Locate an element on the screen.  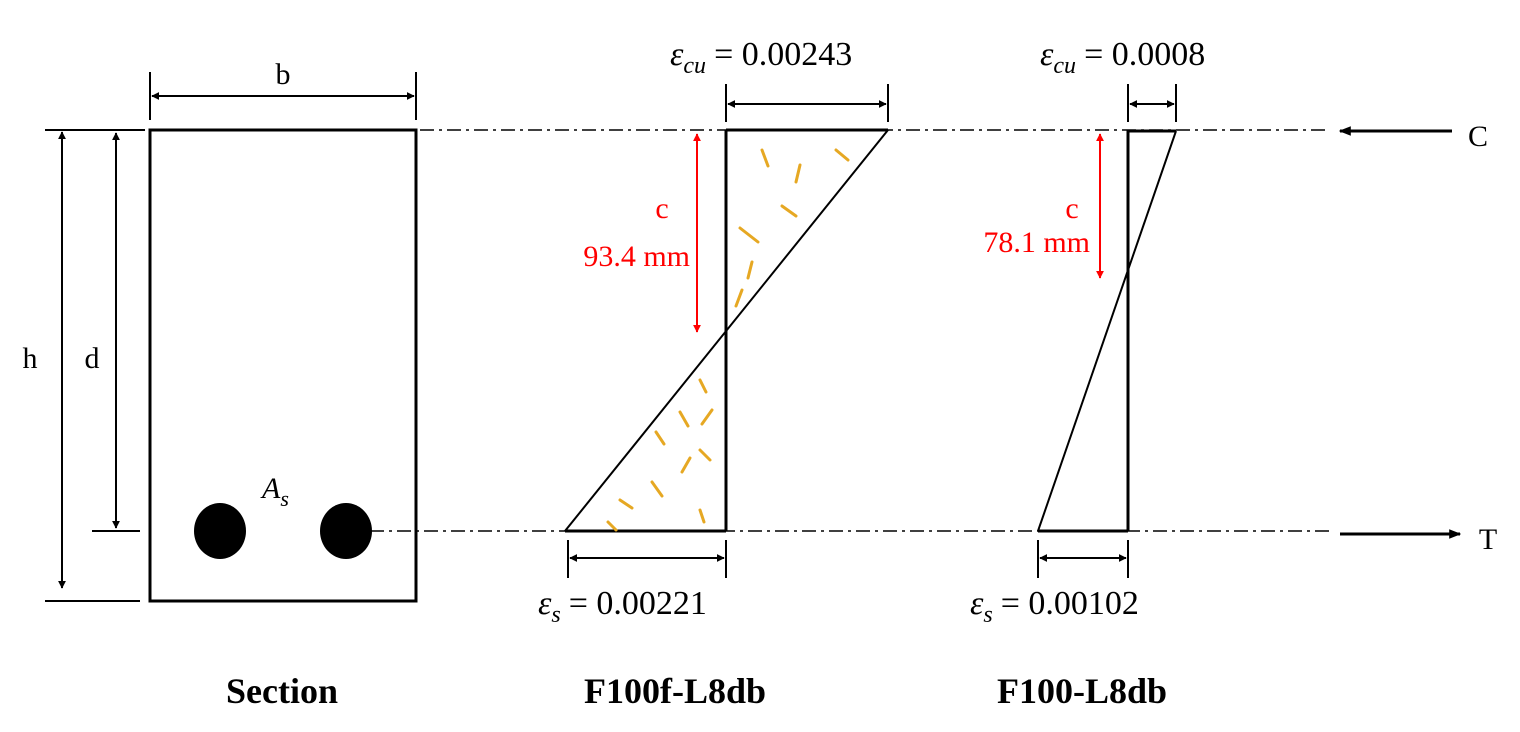
caption-section: Section is located at coordinates (282, 691).